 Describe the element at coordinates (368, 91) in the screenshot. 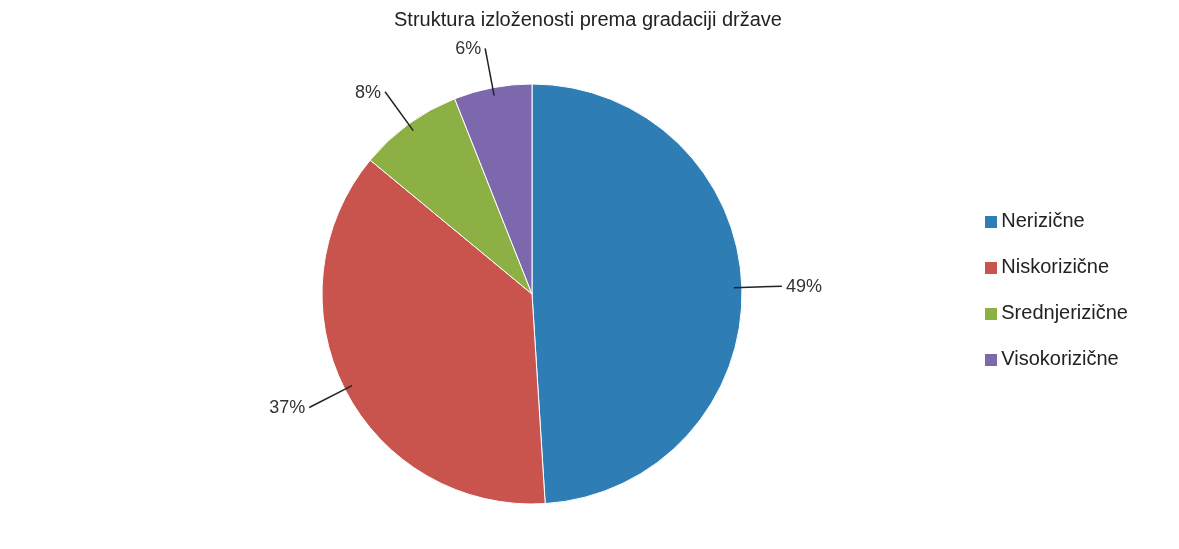

I see `data-label: 8%` at that location.